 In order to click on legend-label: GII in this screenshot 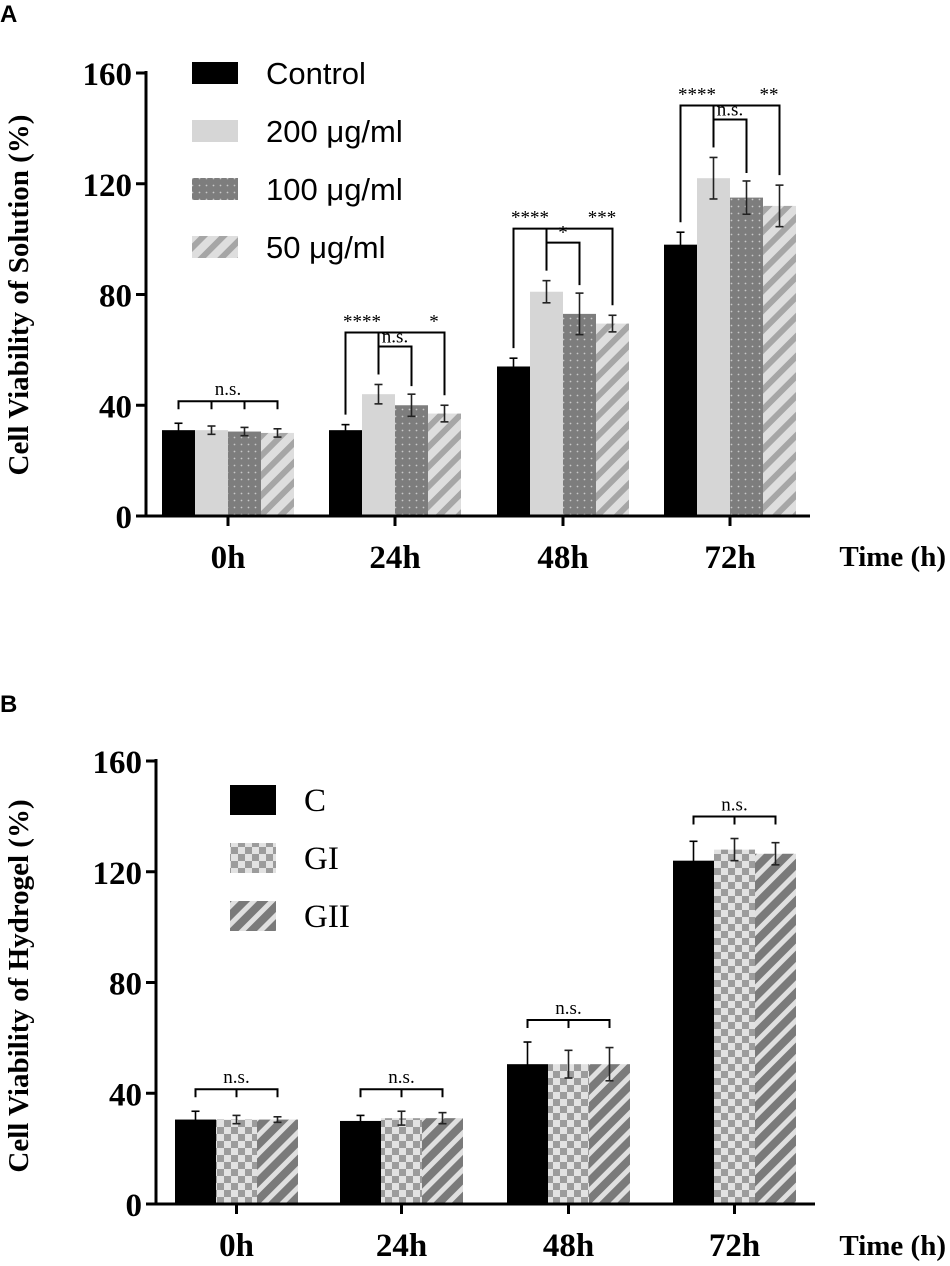, I will do `click(327, 917)`.